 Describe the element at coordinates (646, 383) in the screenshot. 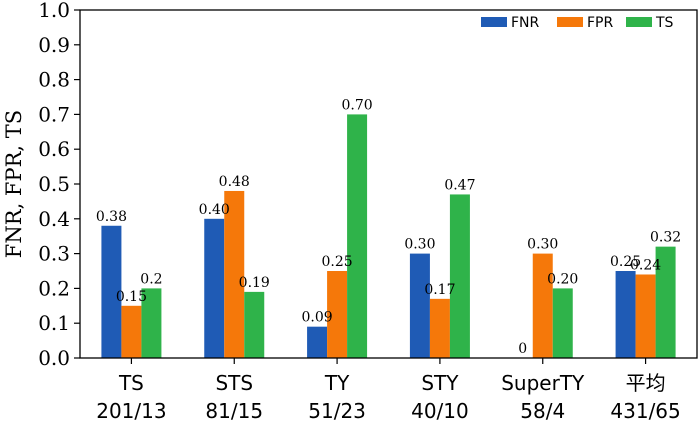

I see `category-label: 平均` at that location.